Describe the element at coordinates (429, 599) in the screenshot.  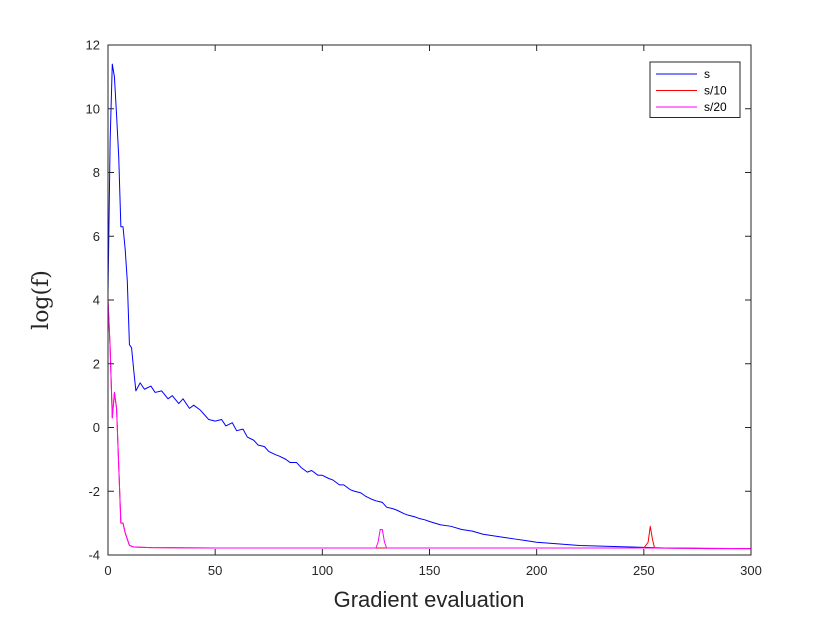
I see `x-axis-label: Gradient evaluation` at that location.